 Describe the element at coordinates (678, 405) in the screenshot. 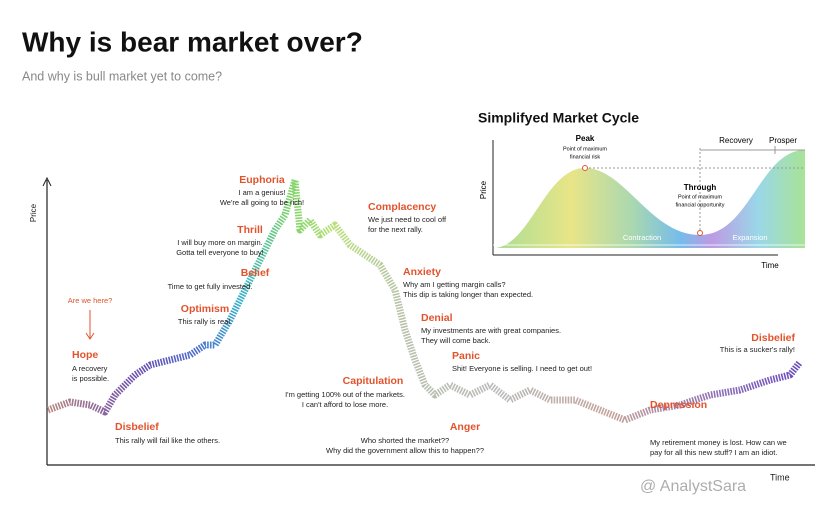

I see `phase-label: Depression` at that location.